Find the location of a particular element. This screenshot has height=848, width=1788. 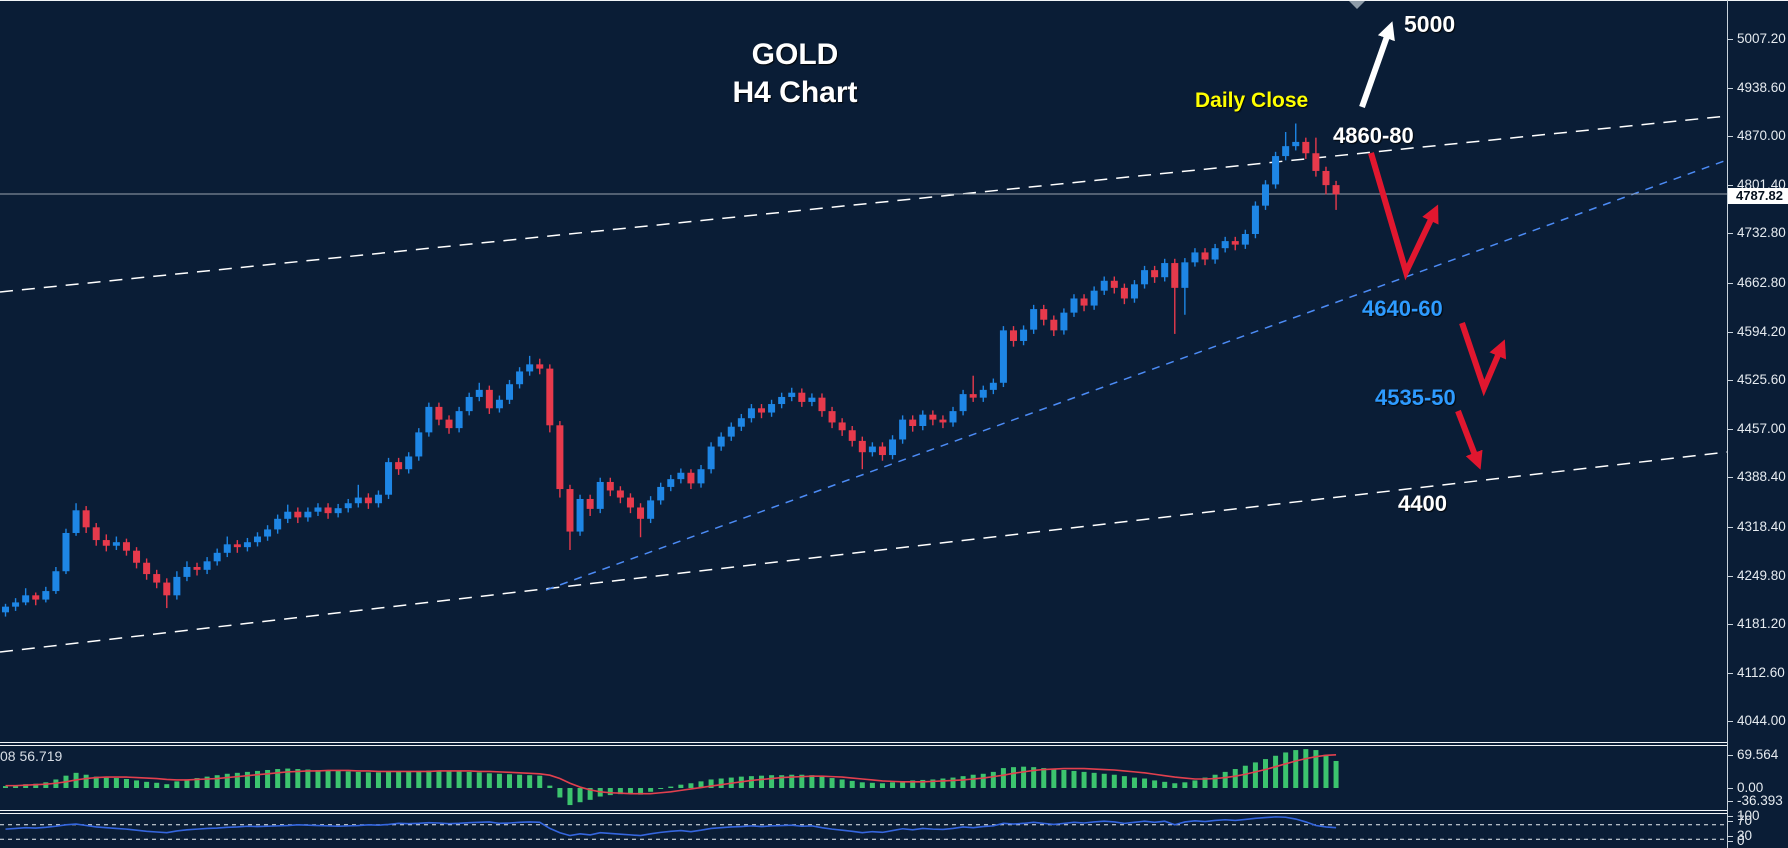

indicator1-scale-label: 0.00 is located at coordinates (1750, 787).